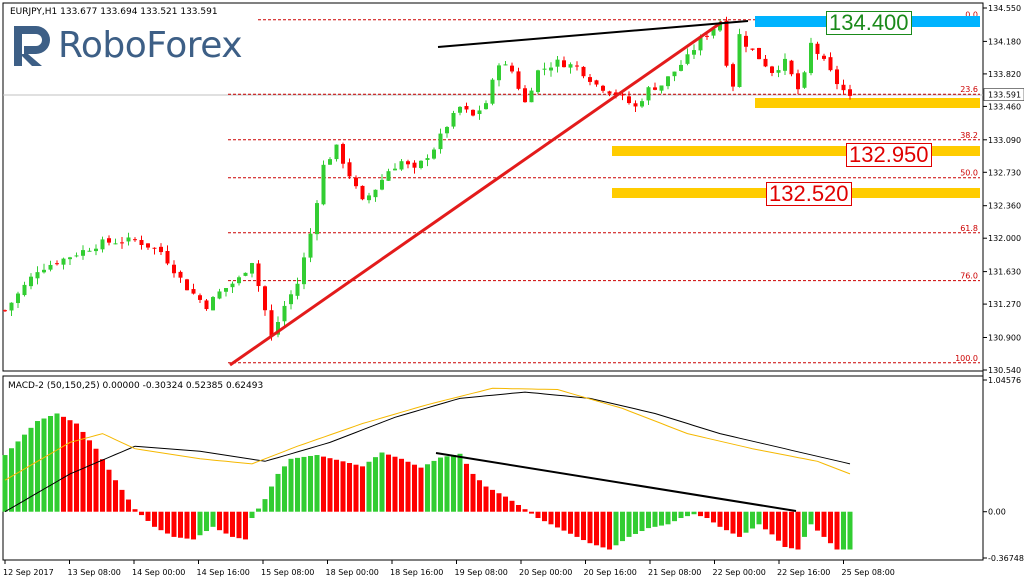  What do you see at coordinates (593, 34) in the screenshot?
I see `black-resistance-line` at bounding box center [593, 34].